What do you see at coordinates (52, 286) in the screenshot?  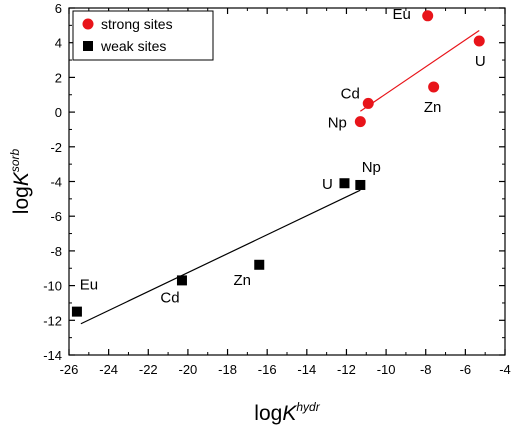 I see `y-tick-label: -10` at bounding box center [52, 286].